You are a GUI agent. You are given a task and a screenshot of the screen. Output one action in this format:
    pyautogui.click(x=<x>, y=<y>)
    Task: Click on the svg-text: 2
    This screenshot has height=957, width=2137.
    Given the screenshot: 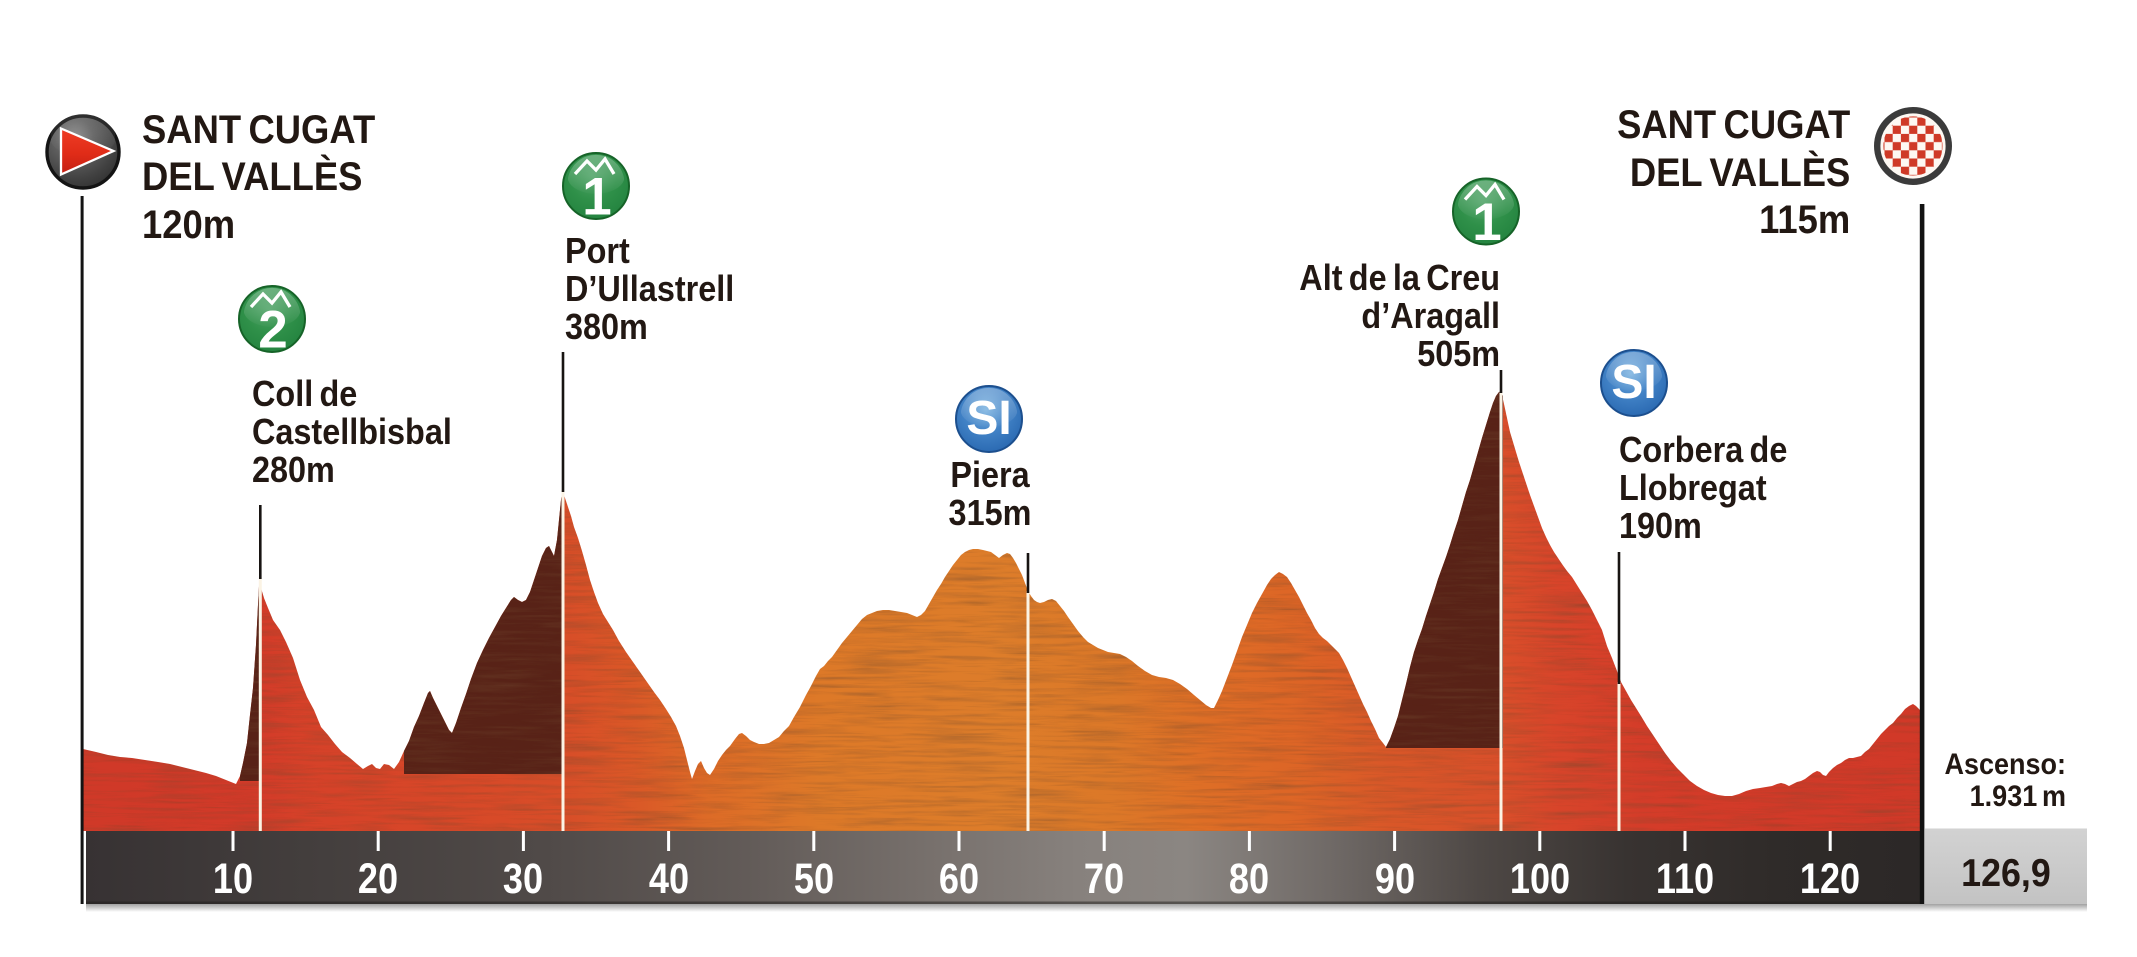 What is the action you would take?
    pyautogui.click(x=272, y=330)
    